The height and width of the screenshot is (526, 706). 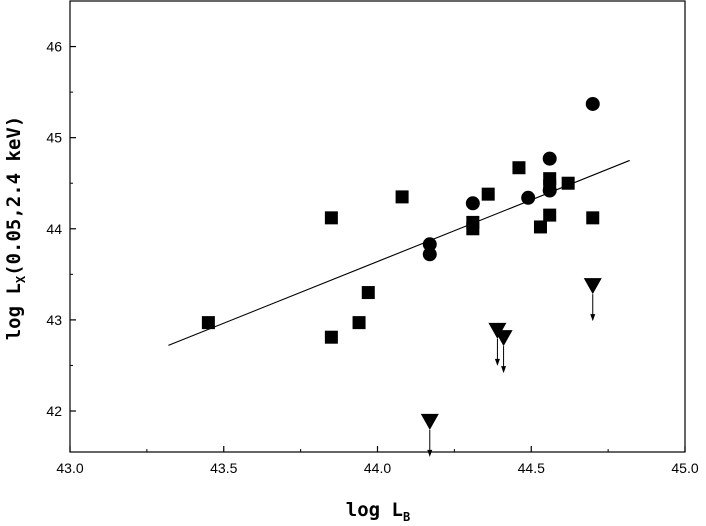 What do you see at coordinates (61, 209) in the screenshot?
I see `y-axis-ticks: 42 43 44 45 46` at bounding box center [61, 209].